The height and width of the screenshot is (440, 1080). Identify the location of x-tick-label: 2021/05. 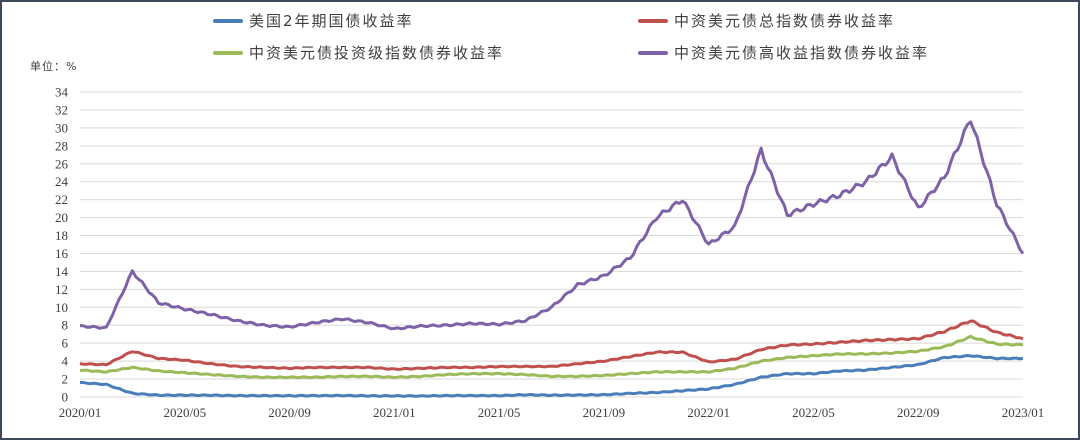
(499, 412).